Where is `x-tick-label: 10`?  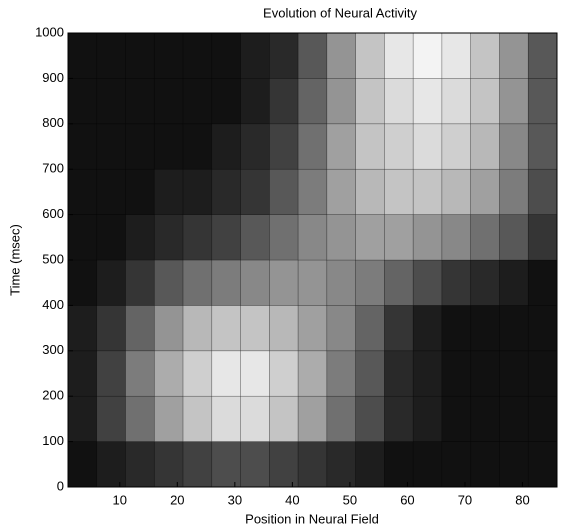 x-tick-label: 10 is located at coordinates (120, 499).